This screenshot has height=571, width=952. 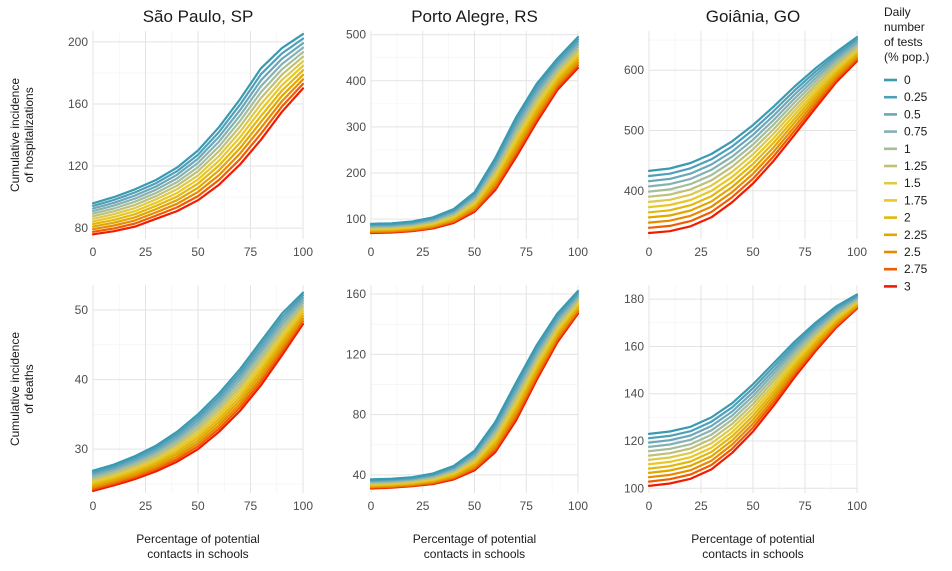 I want to click on panel-title: Goiânia, GO, so click(x=753, y=16).